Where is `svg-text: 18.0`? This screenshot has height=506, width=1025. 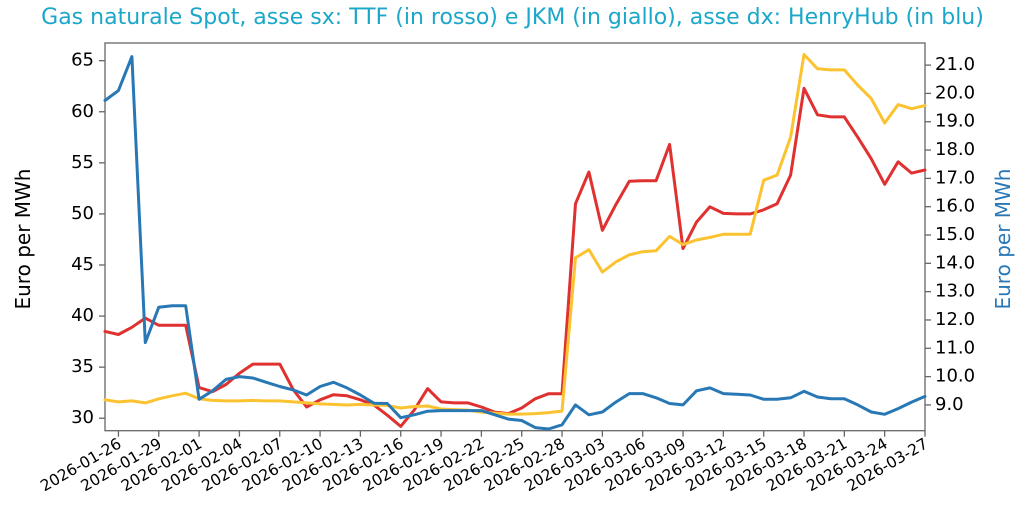
svg-text: 18.0 is located at coordinates (955, 149).